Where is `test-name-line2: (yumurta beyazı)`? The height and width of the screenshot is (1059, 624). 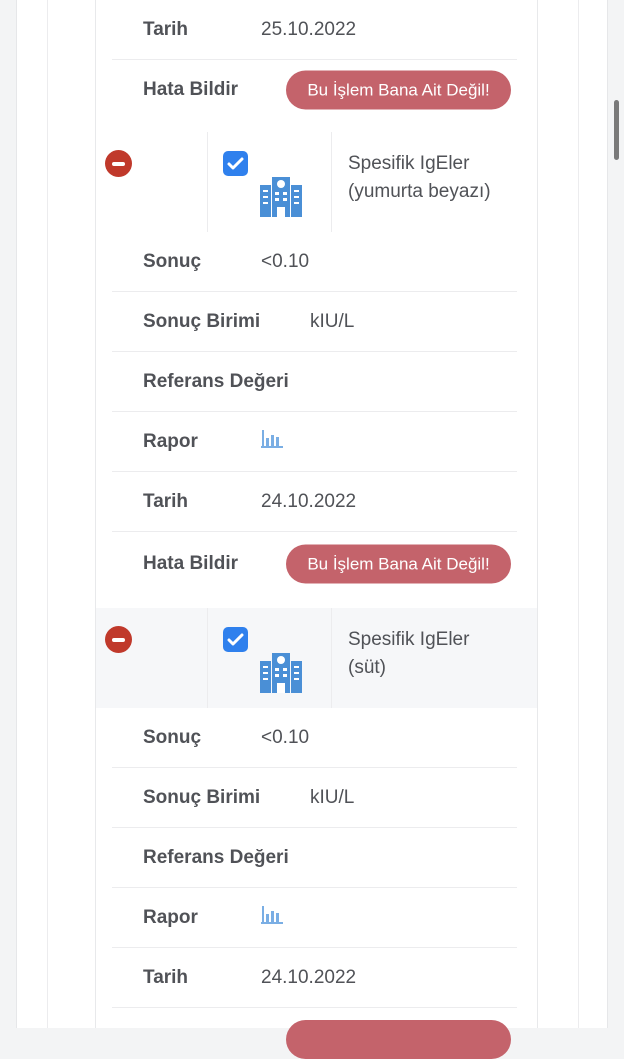
test-name-line2: (yumurta beyazı) is located at coordinates (419, 191).